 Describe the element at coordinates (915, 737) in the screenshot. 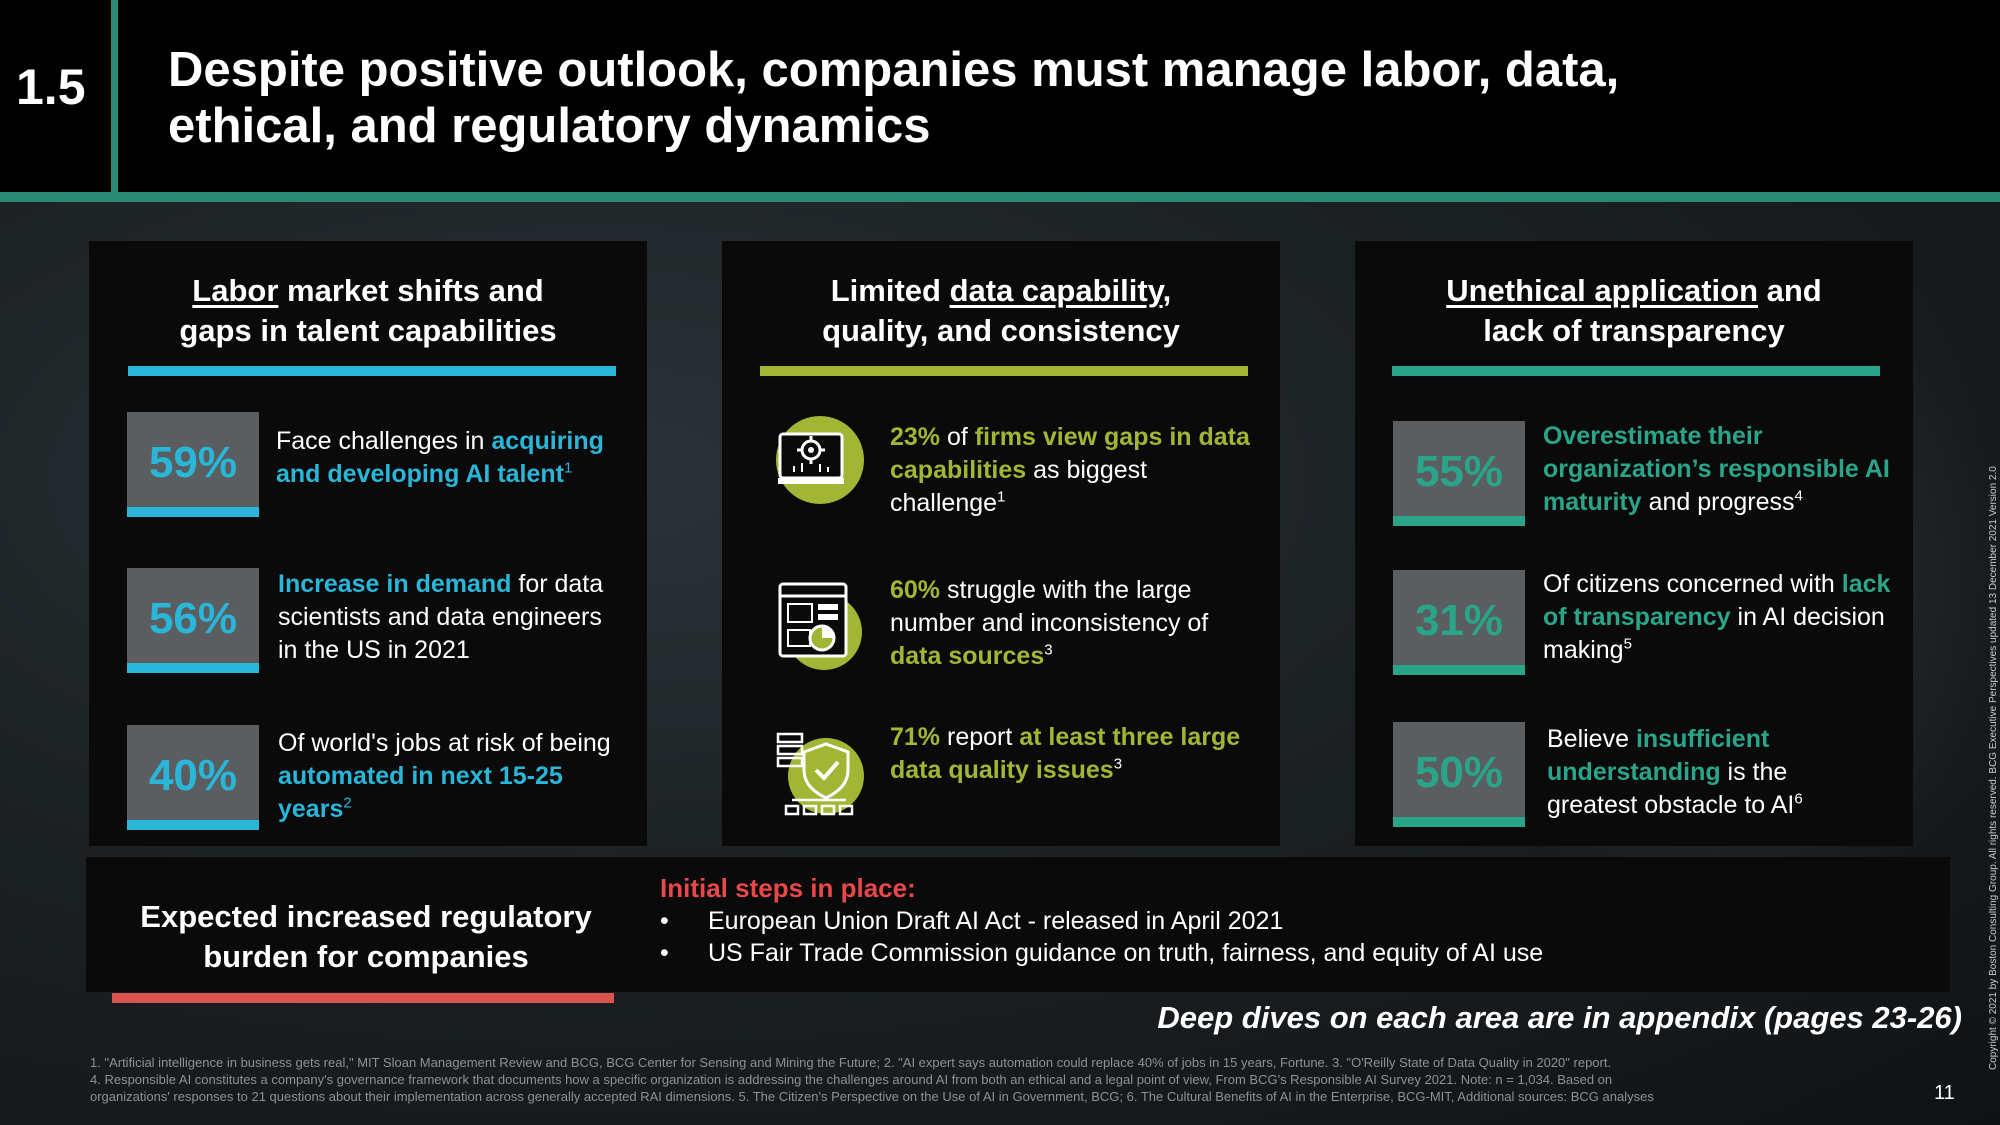

I see `item-value: 71%` at that location.